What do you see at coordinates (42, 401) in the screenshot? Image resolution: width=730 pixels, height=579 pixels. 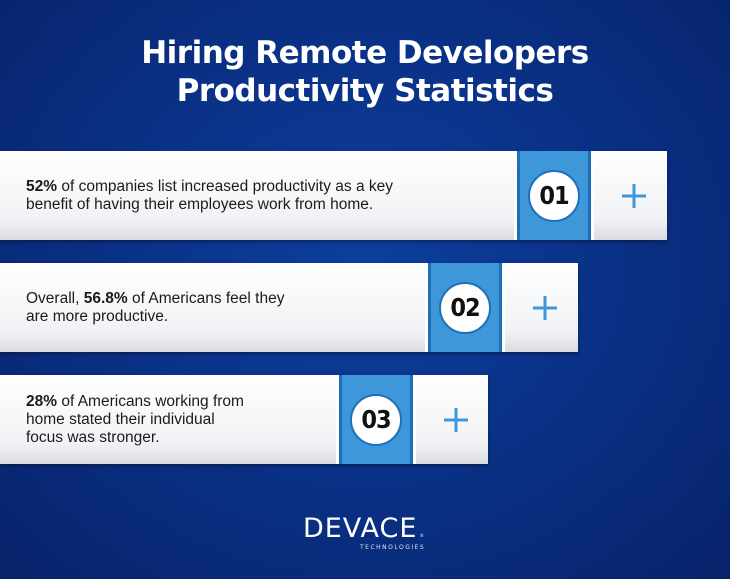 I see `stat-highlight: 28%` at bounding box center [42, 401].